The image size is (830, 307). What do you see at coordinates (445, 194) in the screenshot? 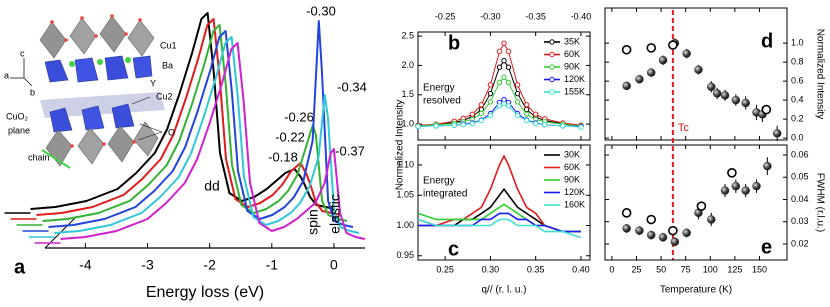
I see `annotation: integrated` at bounding box center [445, 194].